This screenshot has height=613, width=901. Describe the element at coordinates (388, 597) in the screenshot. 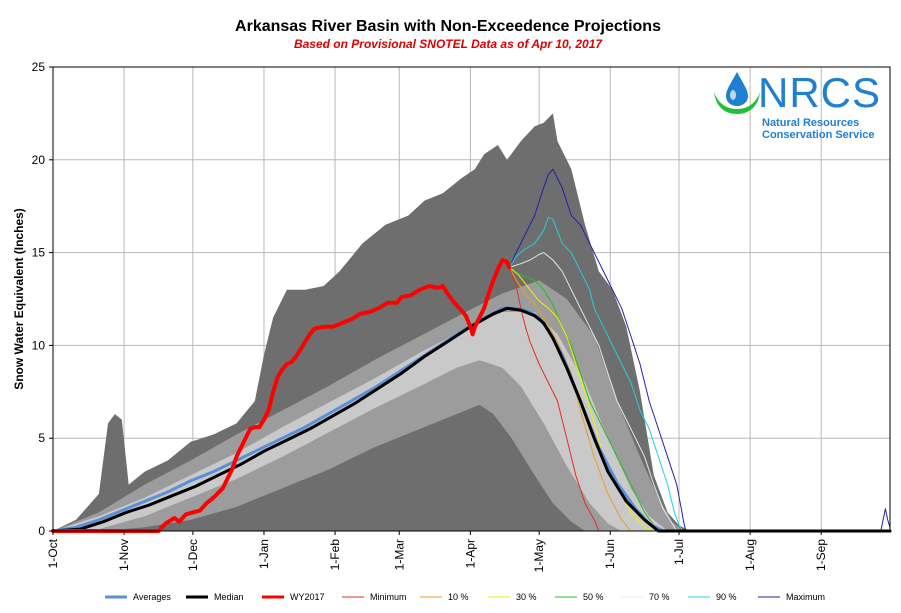

I see `legend-label: Minimum` at that location.